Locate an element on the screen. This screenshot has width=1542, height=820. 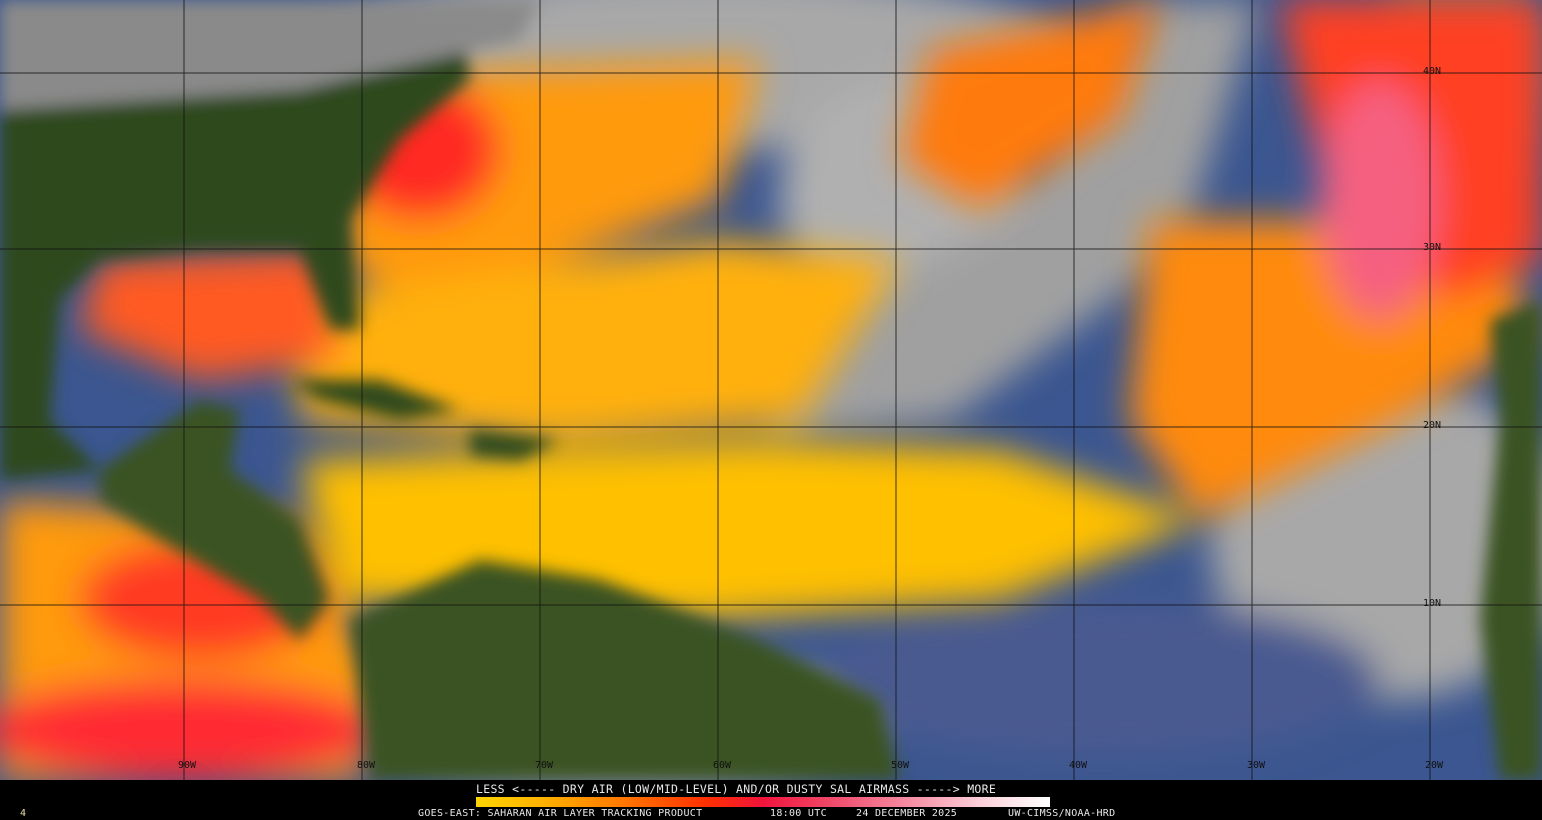
lat-label: 10N is located at coordinates (1432, 603).